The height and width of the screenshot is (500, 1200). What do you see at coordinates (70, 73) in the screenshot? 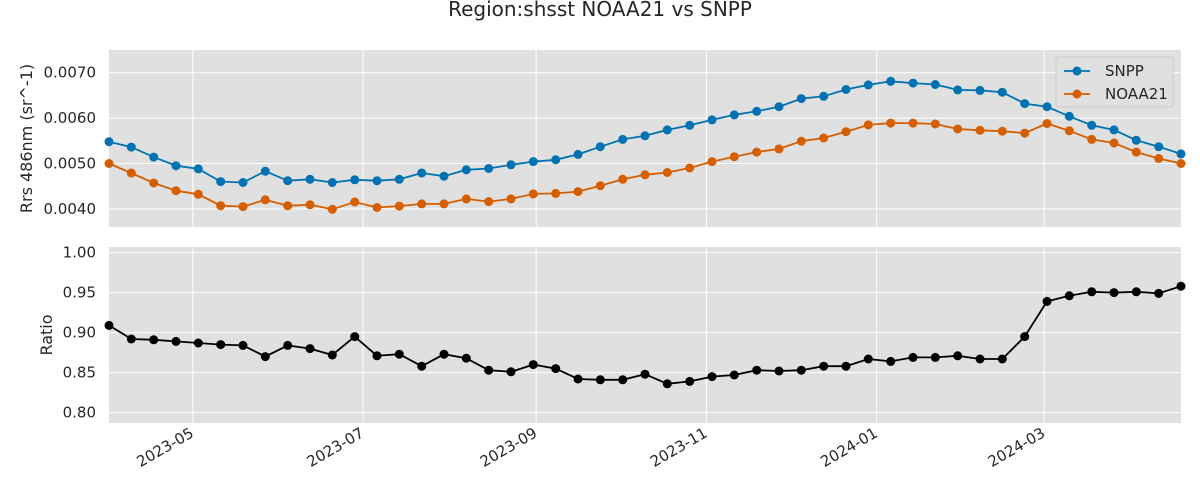
I see `y-tick-label: 0.0070` at bounding box center [70, 73].